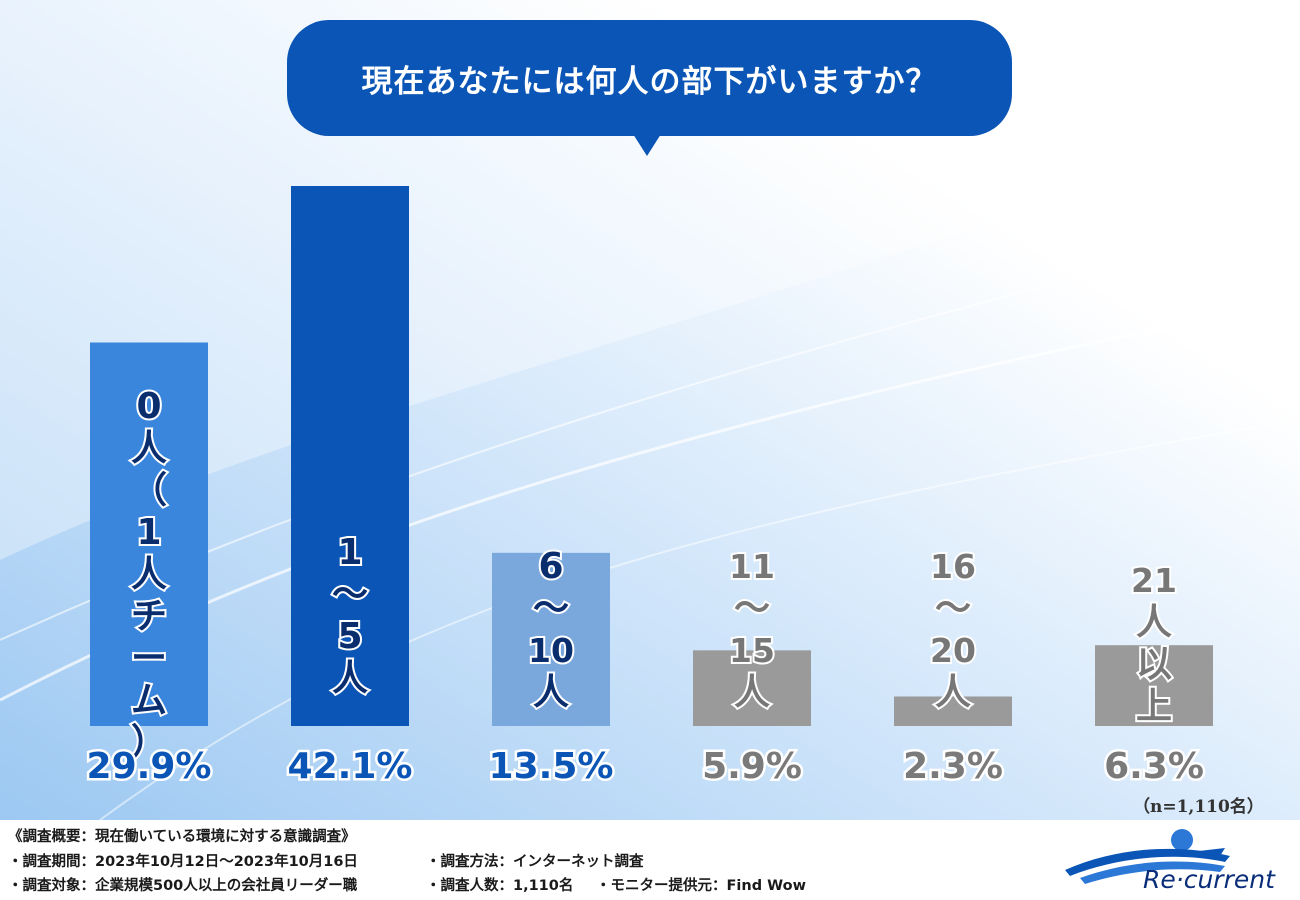 This screenshot has height=900, width=1300. I want to click on category-label-5: 〜, so click(953, 608).